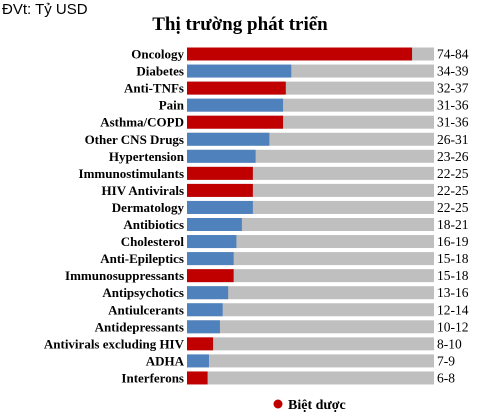  I want to click on value-label: 16-19, so click(453, 241).